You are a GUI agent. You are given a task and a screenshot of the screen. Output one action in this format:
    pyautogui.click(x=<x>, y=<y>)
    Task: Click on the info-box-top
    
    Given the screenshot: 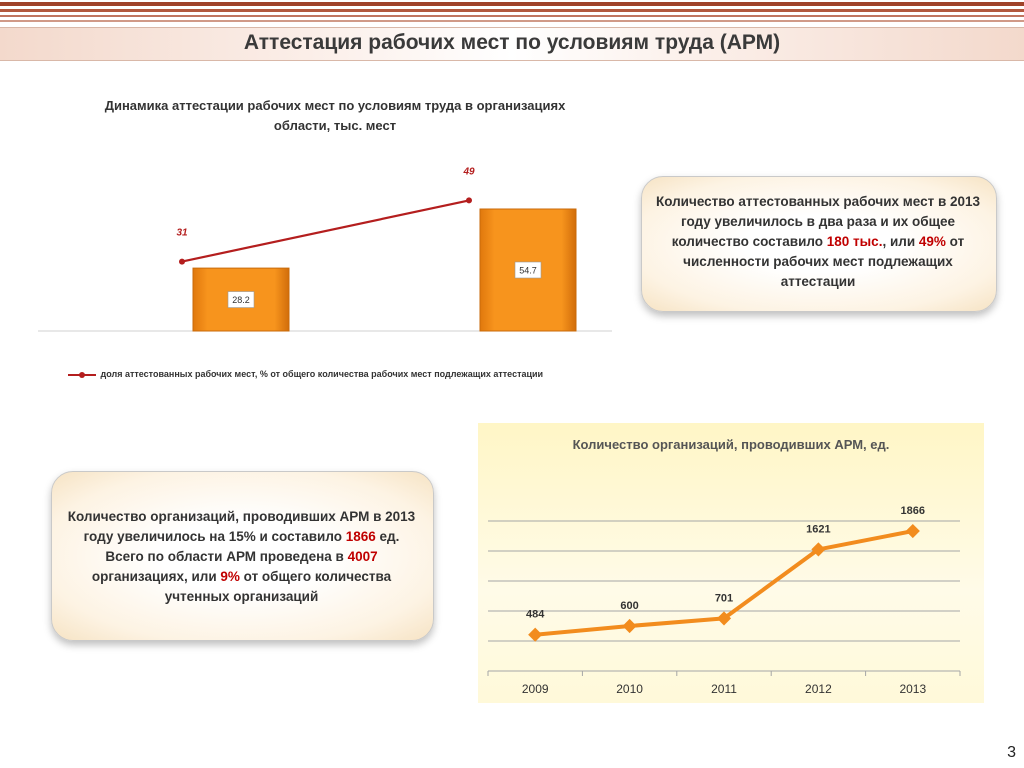 What is the action you would take?
    pyautogui.click(x=819, y=244)
    